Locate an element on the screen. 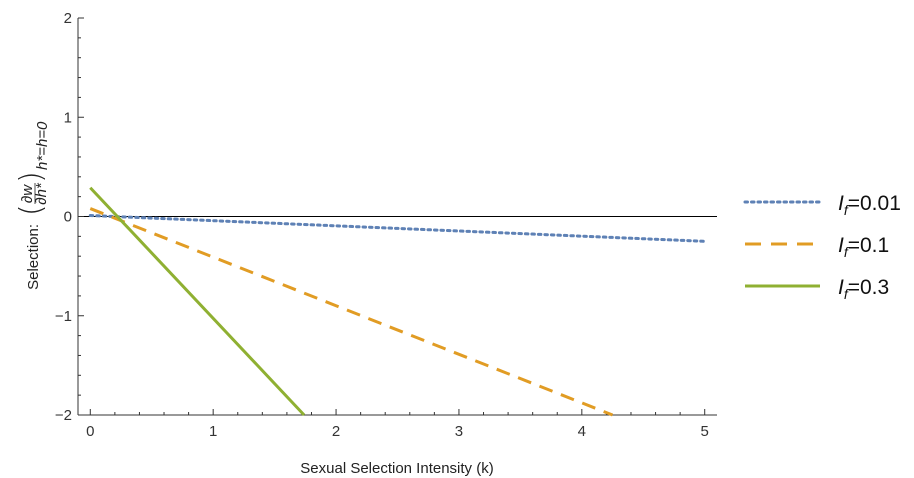 The width and height of the screenshot is (914, 478). y-axis-fraction-numerator: ∂w is located at coordinates (27, 193).